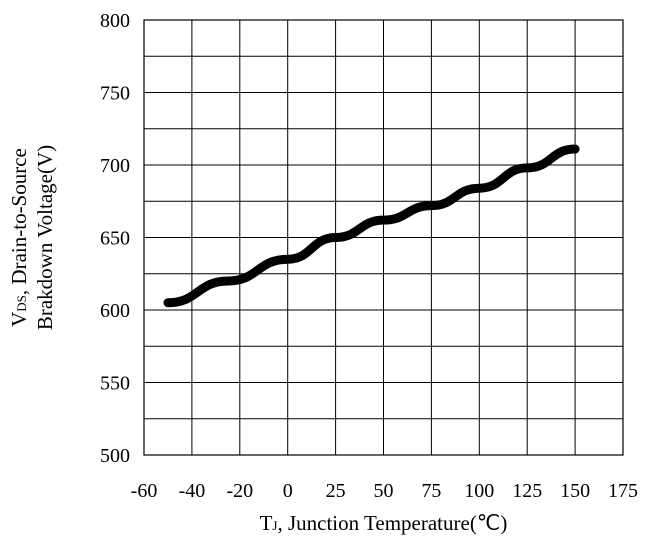 The height and width of the screenshot is (539, 647). Describe the element at coordinates (19, 221) in the screenshot. I see `y-axis-text: , Drain-to-Source` at that location.